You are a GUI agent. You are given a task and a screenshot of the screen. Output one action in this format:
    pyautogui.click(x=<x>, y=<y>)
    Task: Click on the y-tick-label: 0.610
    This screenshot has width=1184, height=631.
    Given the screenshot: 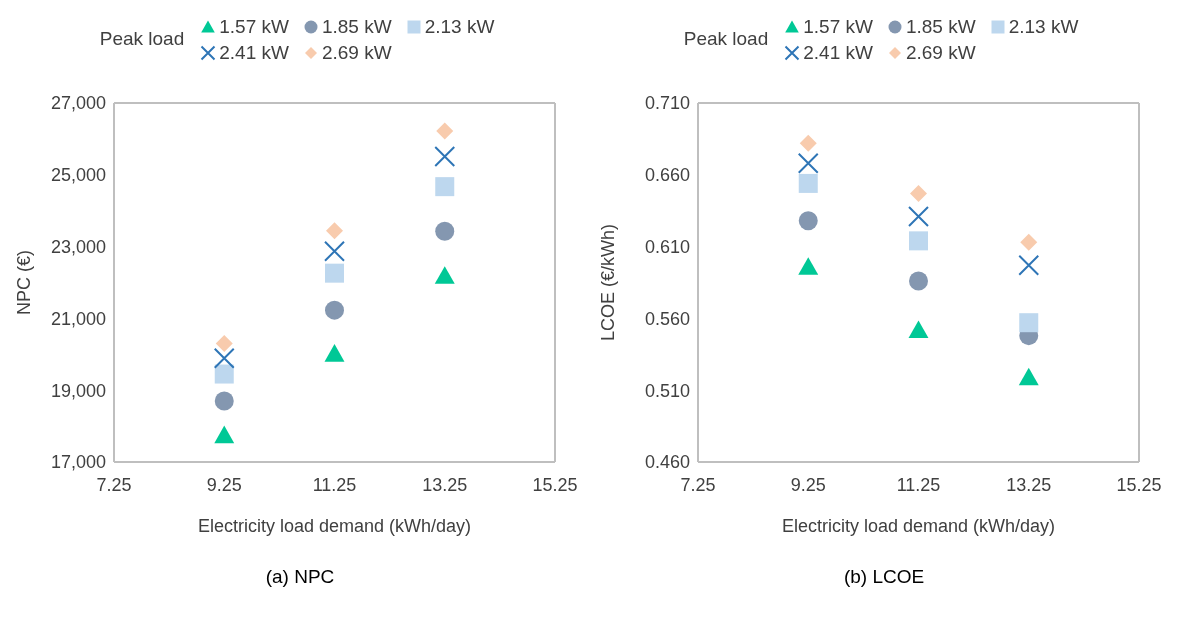 What is the action you would take?
    pyautogui.click(x=667, y=246)
    